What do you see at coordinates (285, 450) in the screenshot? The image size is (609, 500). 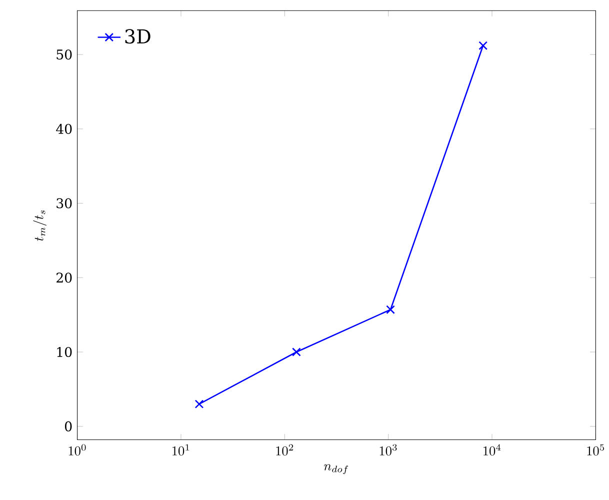 I see `x-tick-label: $10^{2}$` at bounding box center [285, 450].